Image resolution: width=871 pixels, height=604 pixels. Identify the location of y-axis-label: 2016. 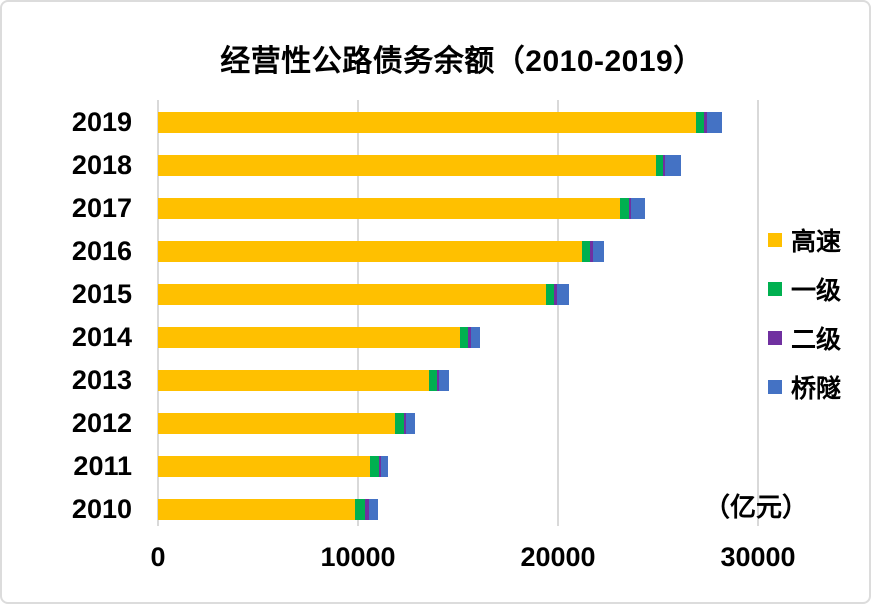
(101, 251).